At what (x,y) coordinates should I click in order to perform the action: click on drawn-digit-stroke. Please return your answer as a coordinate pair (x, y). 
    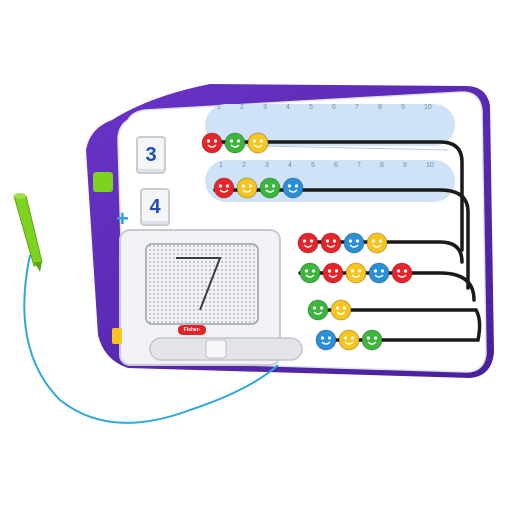
    Looking at the image, I should click on (199, 284).